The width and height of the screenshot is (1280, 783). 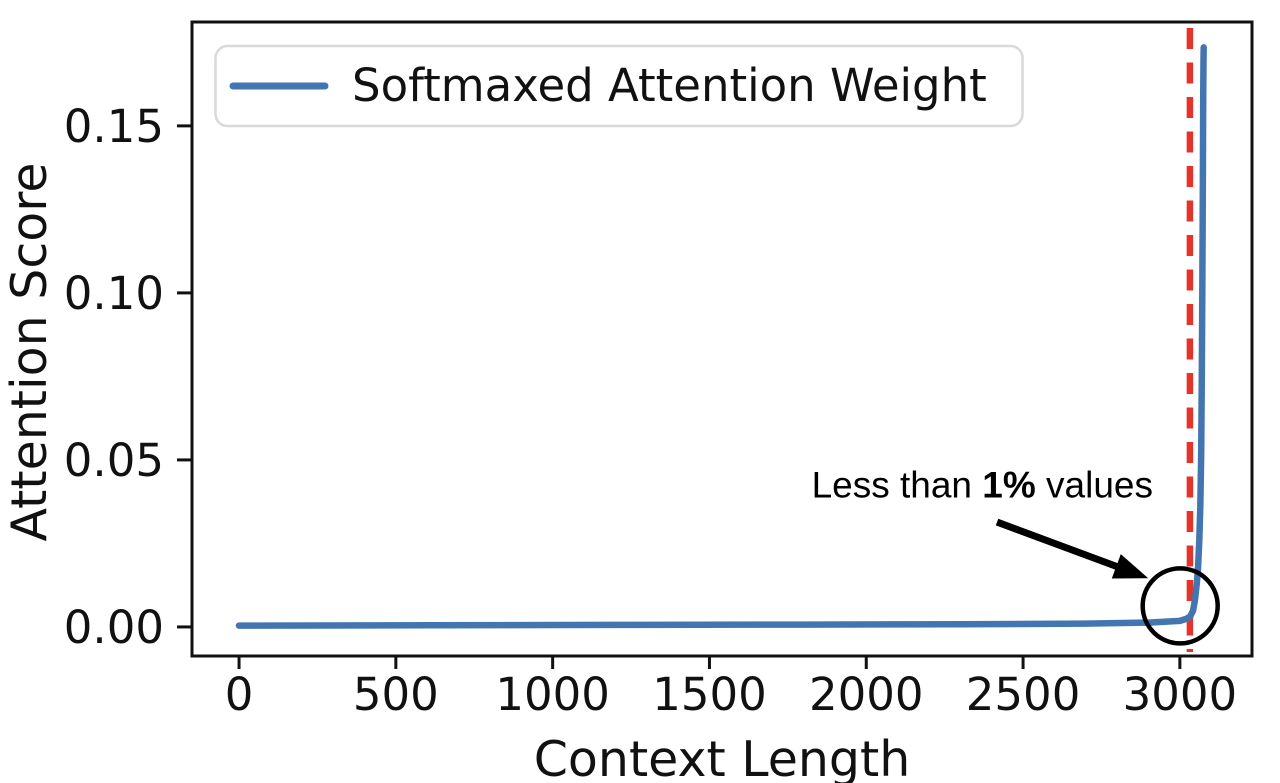 I want to click on legend-label: Softmaxed Attention Weight, so click(x=669, y=85).